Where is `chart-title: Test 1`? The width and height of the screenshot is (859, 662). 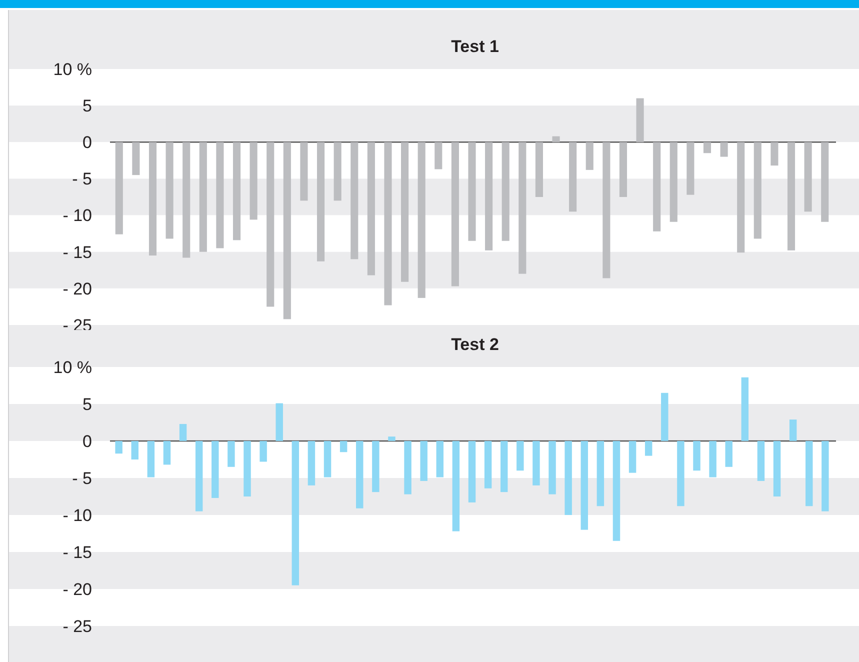 chart-title: Test 1 is located at coordinates (475, 46).